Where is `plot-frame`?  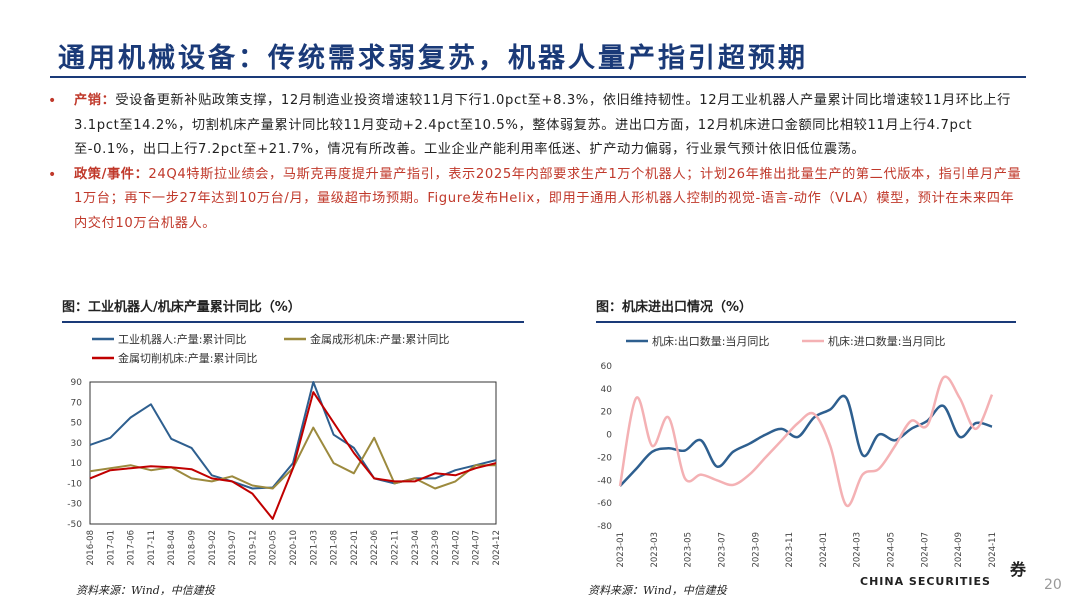
plot-frame is located at coordinates (293, 453).